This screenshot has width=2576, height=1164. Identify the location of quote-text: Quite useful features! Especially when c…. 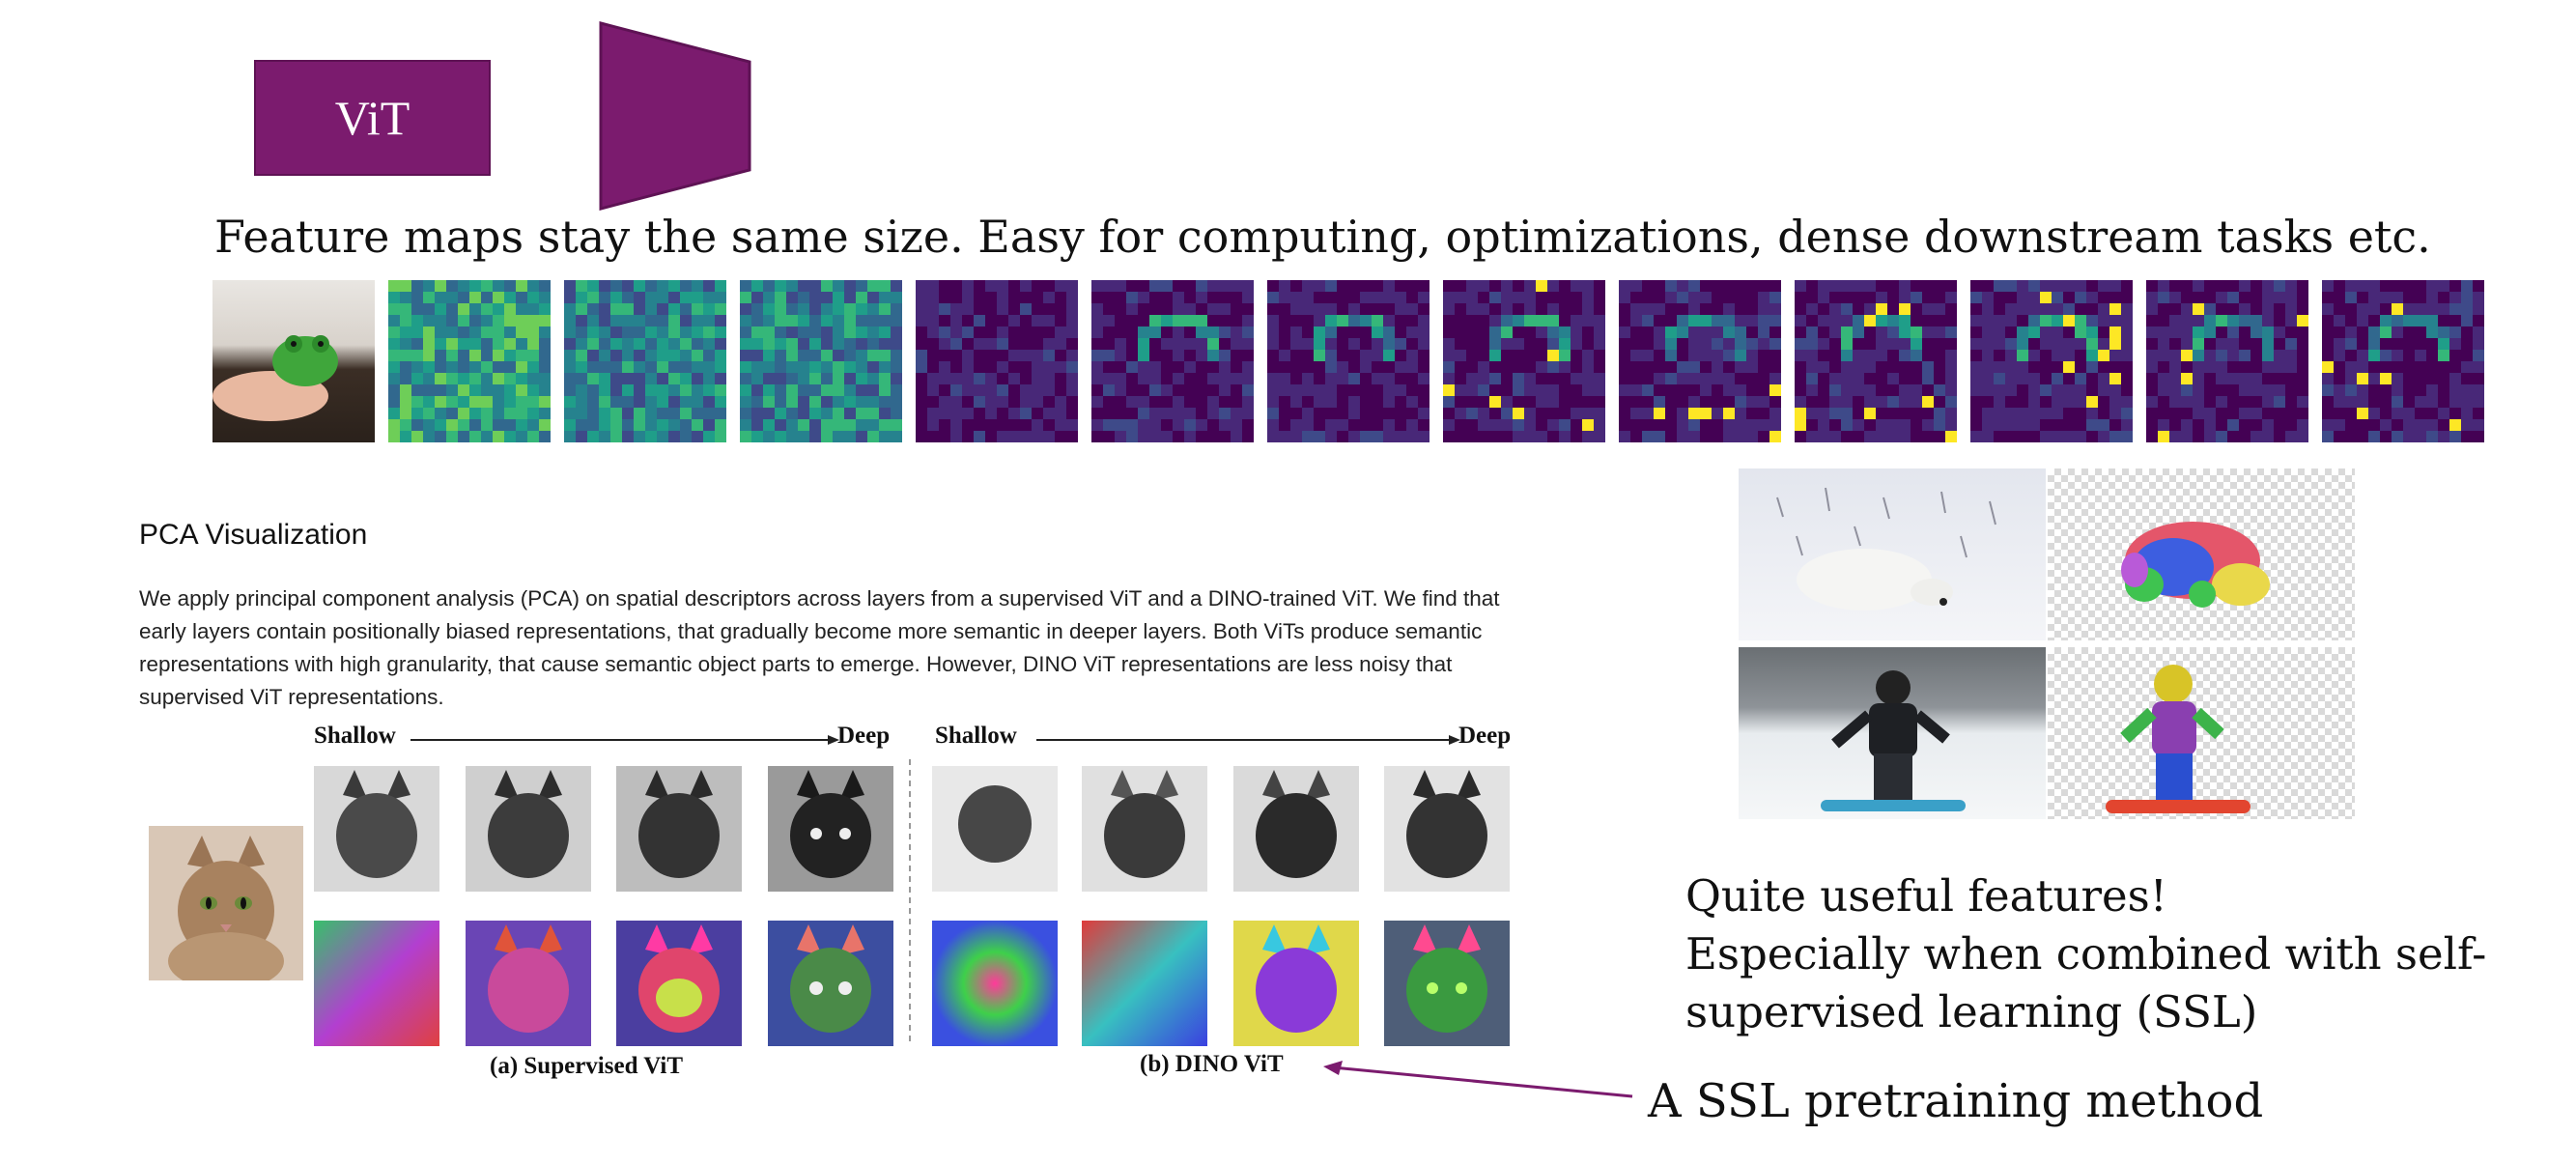
(2085, 954).